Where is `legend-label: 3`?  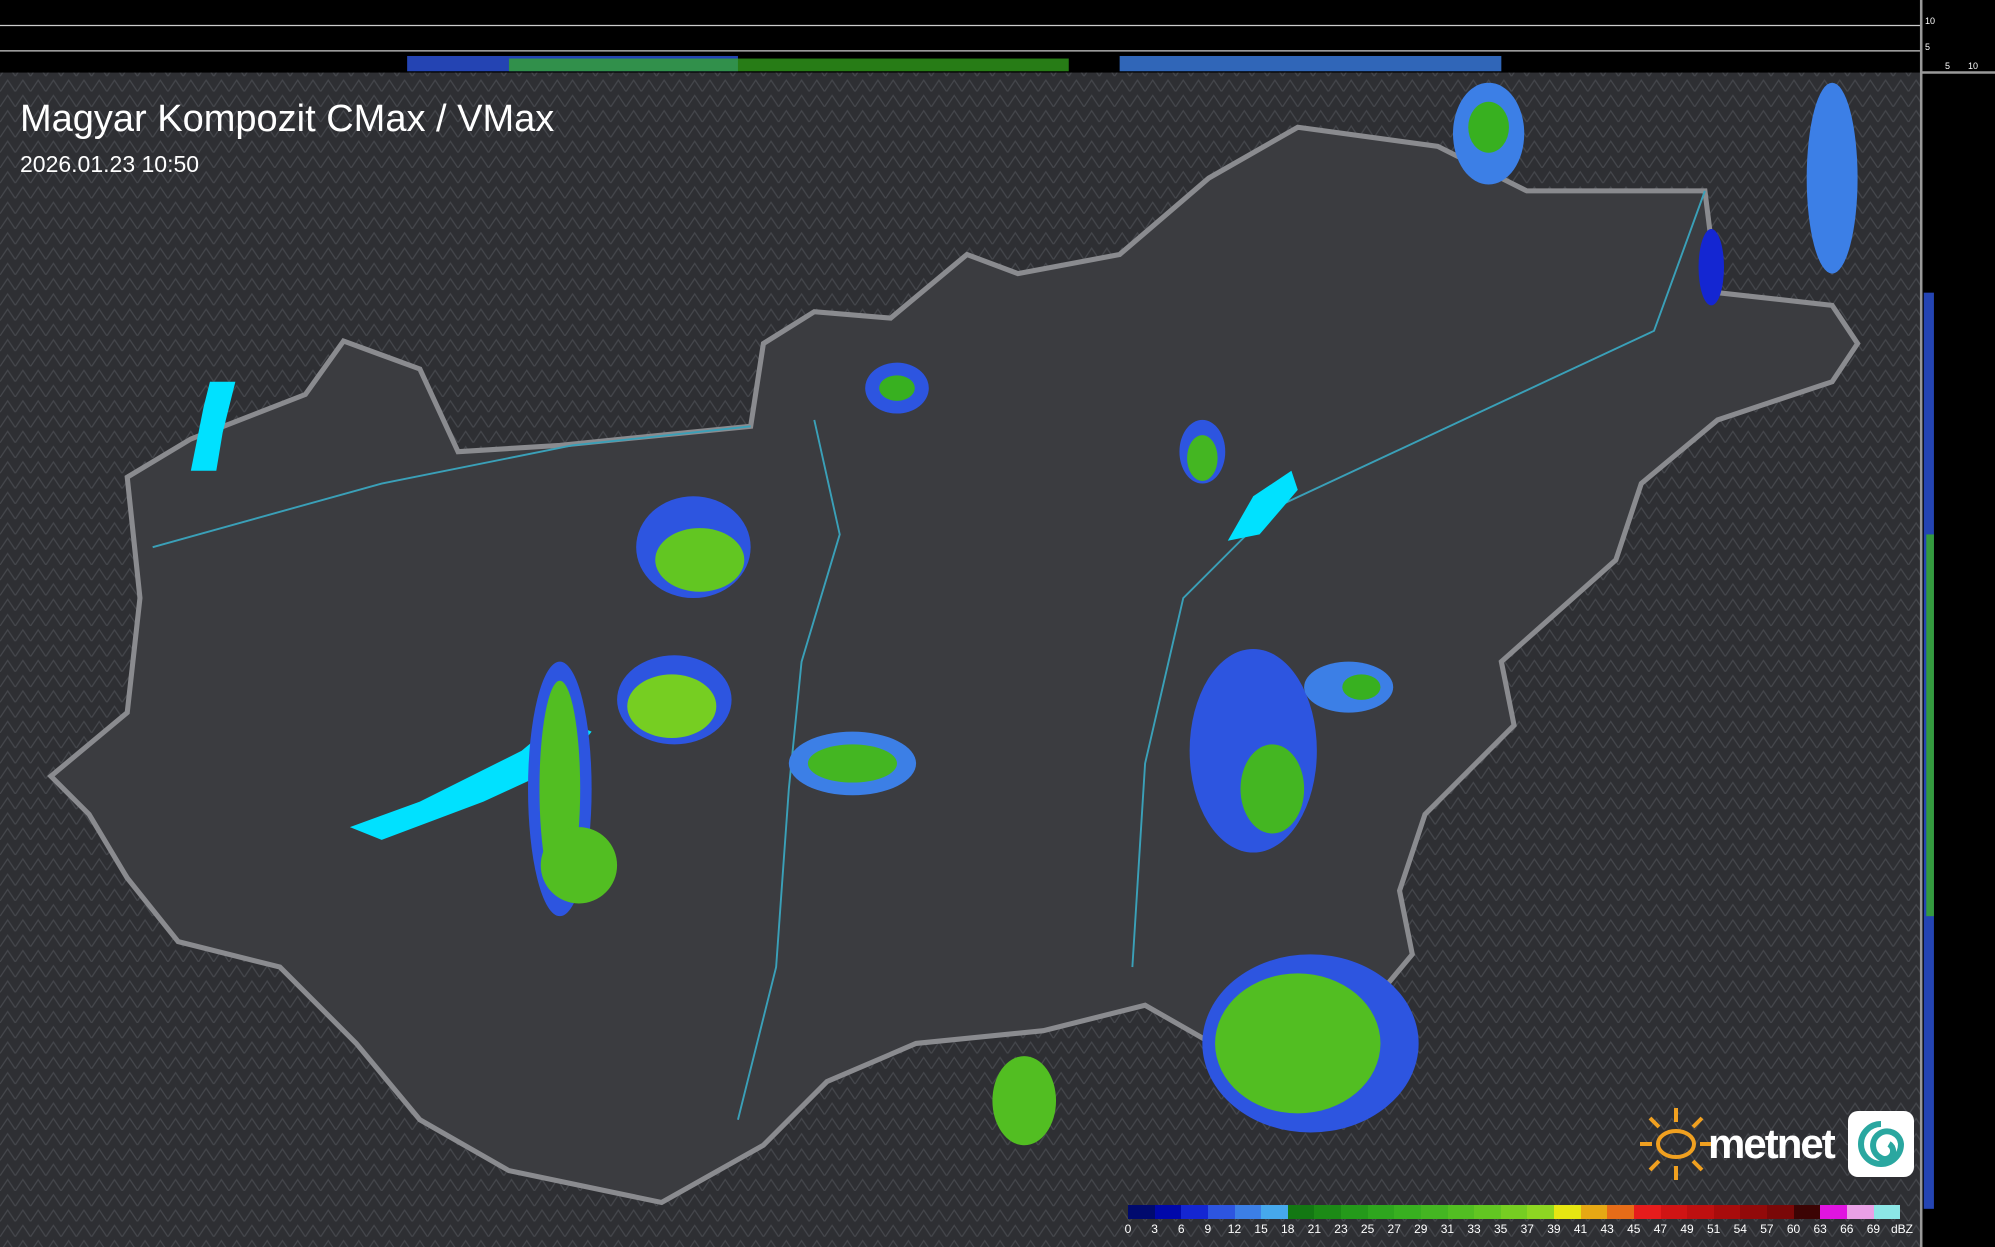
legend-label: 3 is located at coordinates (1154, 1229).